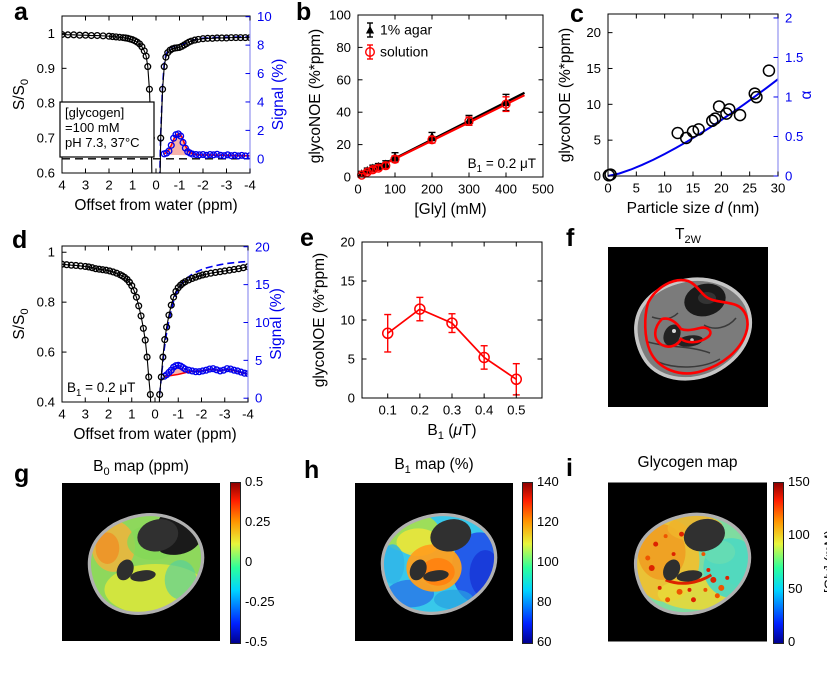 This screenshot has width=827, height=675. I want to click on colorbar-tick-label: -0.5, so click(256, 641).